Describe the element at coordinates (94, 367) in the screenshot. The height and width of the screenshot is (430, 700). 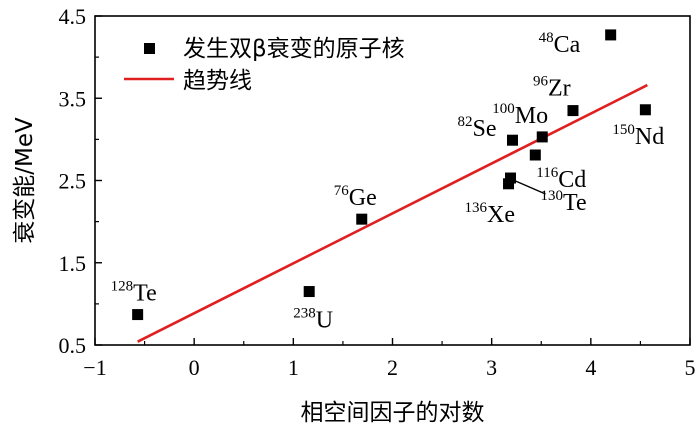
I see `x-tick-label: −1` at that location.